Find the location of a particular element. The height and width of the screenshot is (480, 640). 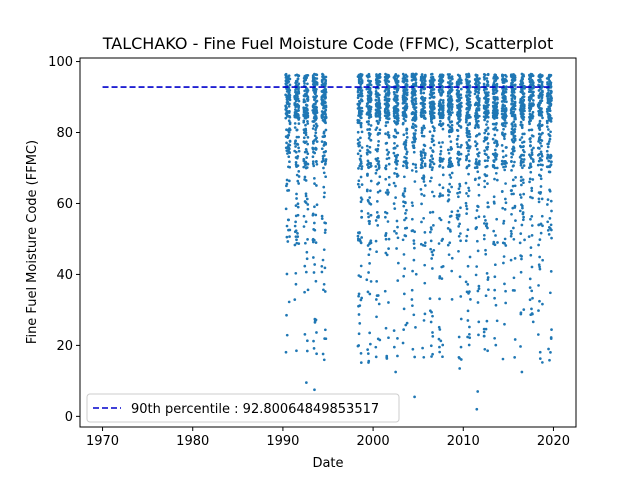

x-axis-label: Date is located at coordinates (327, 463).